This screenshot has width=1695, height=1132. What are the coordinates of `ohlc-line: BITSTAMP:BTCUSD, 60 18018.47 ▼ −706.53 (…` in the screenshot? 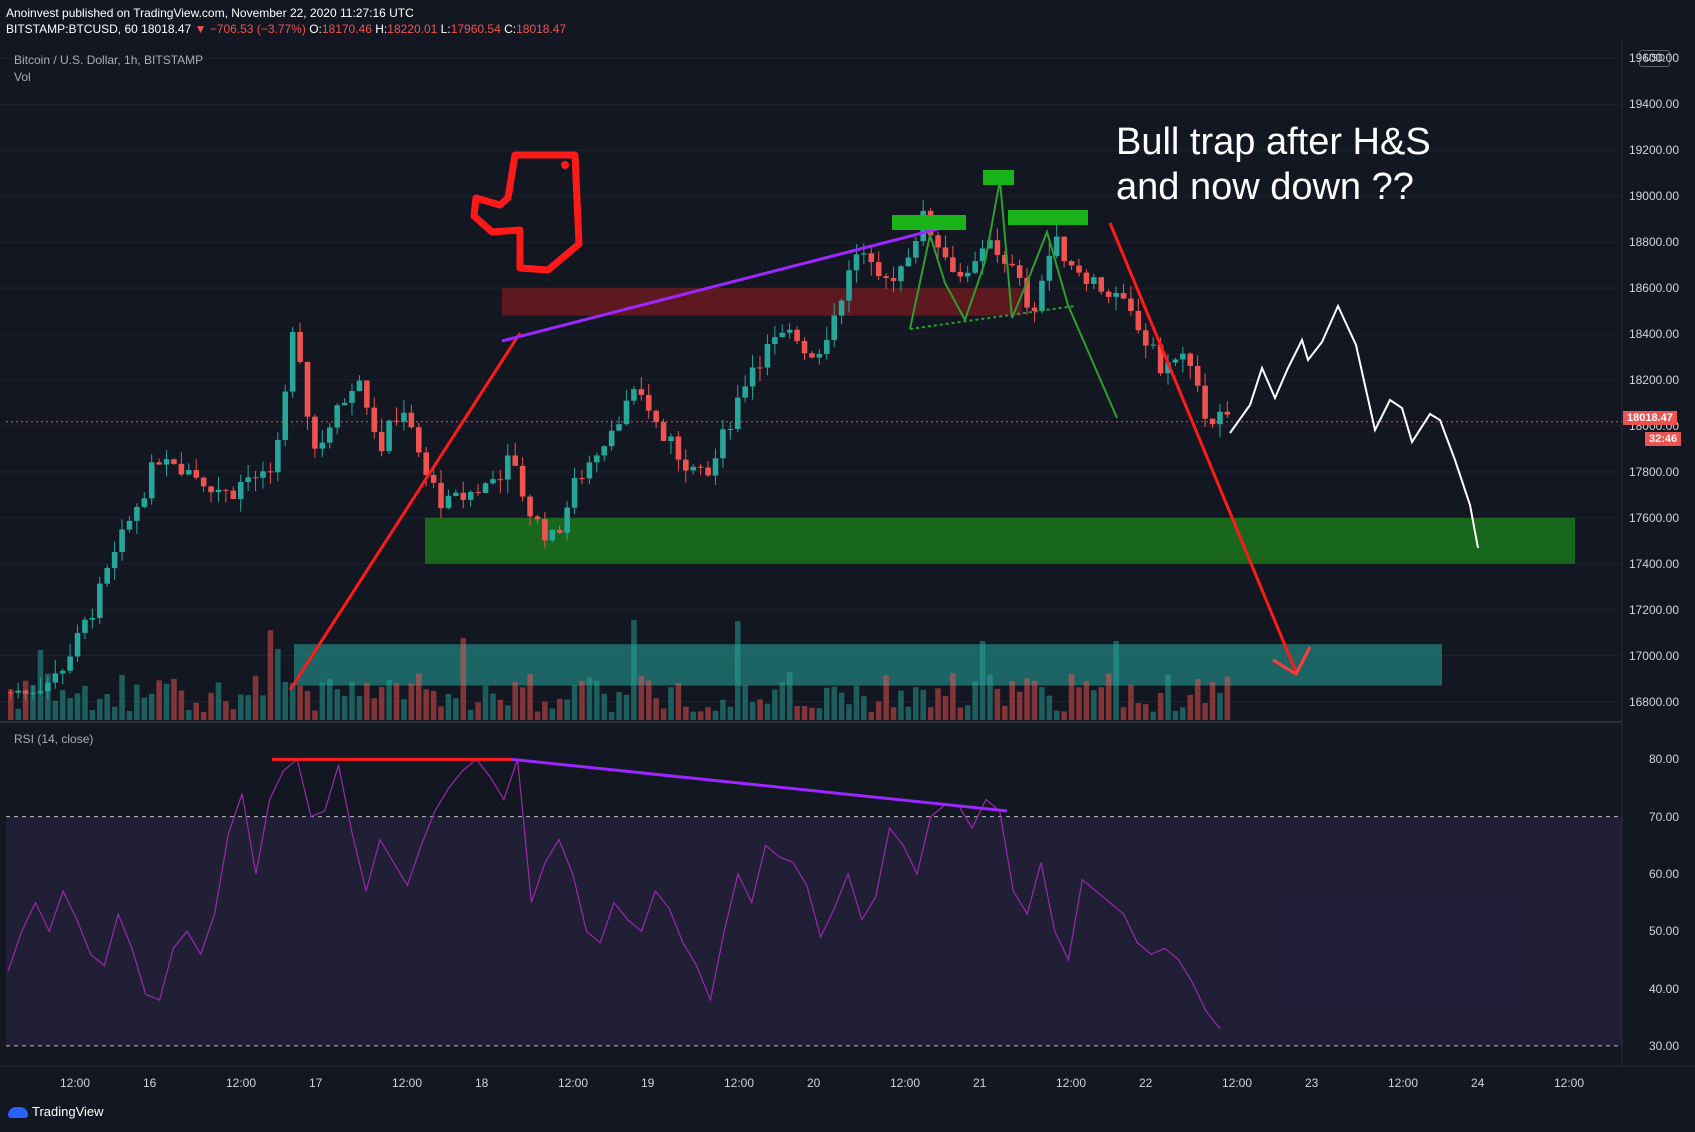 It's located at (286, 29).